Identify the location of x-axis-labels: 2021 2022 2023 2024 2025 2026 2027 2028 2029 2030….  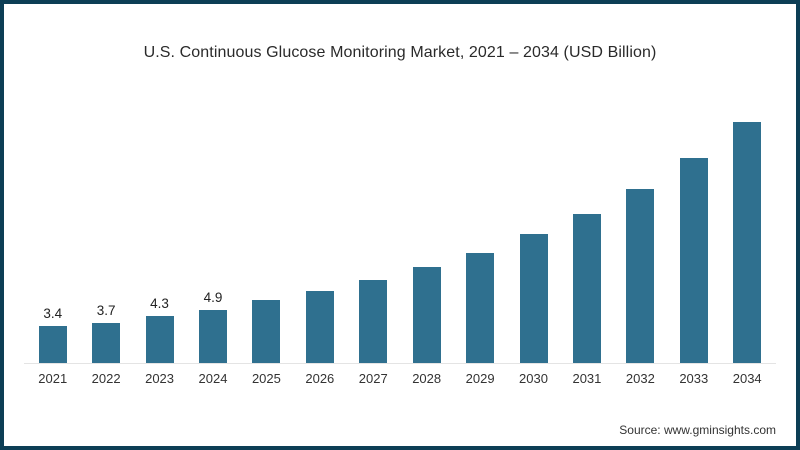
(400, 378).